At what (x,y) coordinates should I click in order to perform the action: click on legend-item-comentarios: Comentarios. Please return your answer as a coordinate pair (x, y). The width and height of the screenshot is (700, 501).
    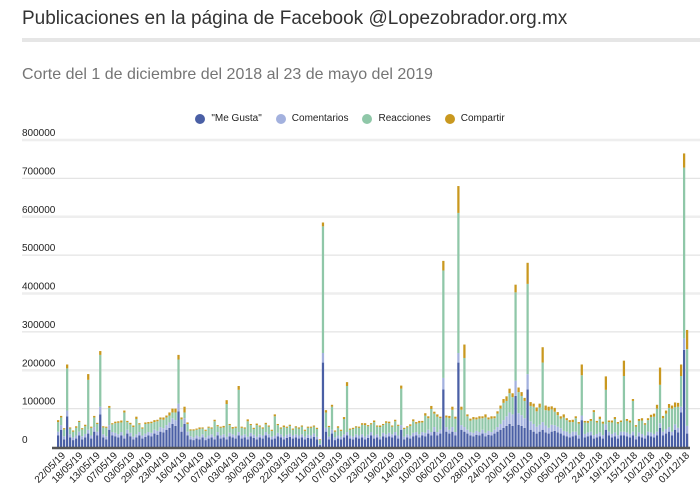
    Looking at the image, I should click on (312, 118).